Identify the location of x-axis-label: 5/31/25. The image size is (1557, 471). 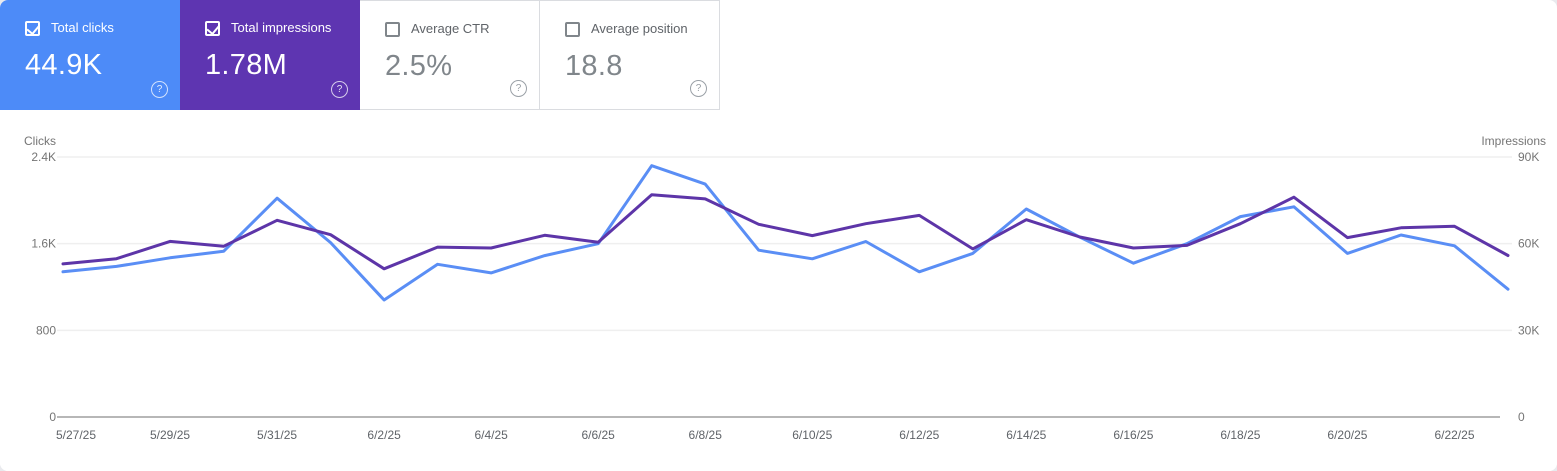
(277, 435).